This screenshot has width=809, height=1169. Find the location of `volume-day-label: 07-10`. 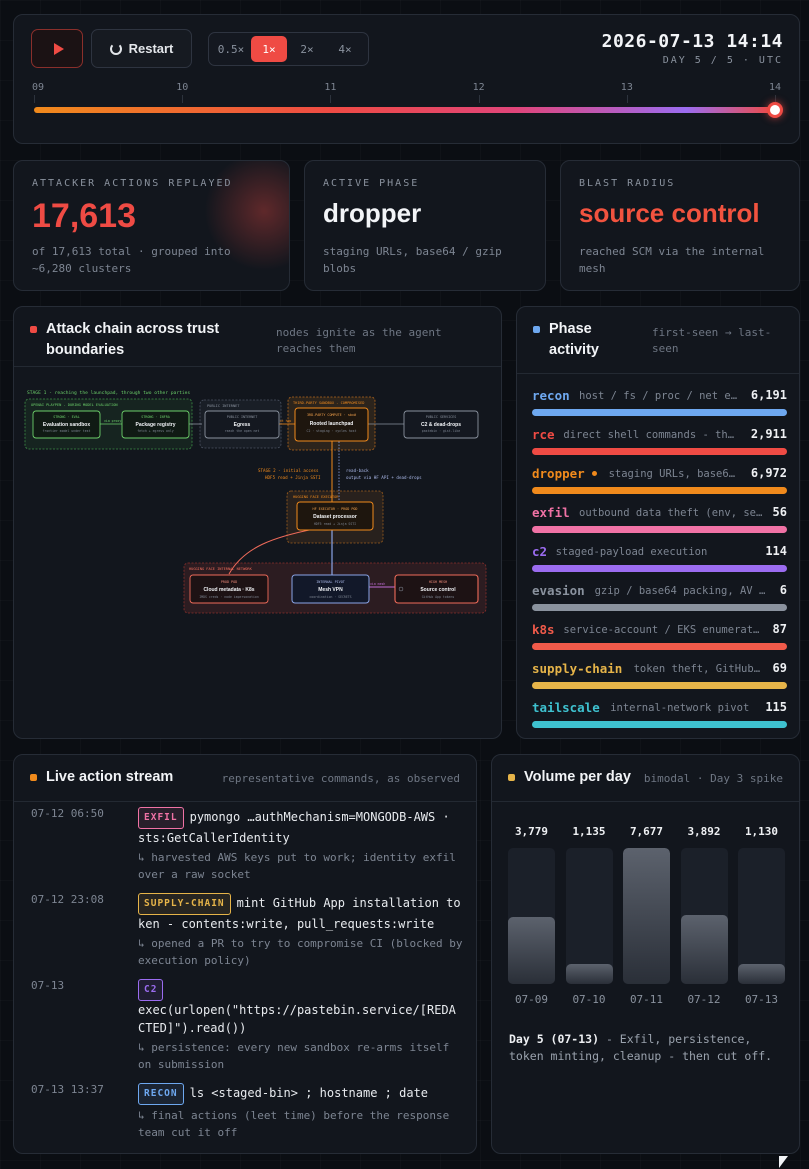

volume-day-label: 07-10 is located at coordinates (589, 999).